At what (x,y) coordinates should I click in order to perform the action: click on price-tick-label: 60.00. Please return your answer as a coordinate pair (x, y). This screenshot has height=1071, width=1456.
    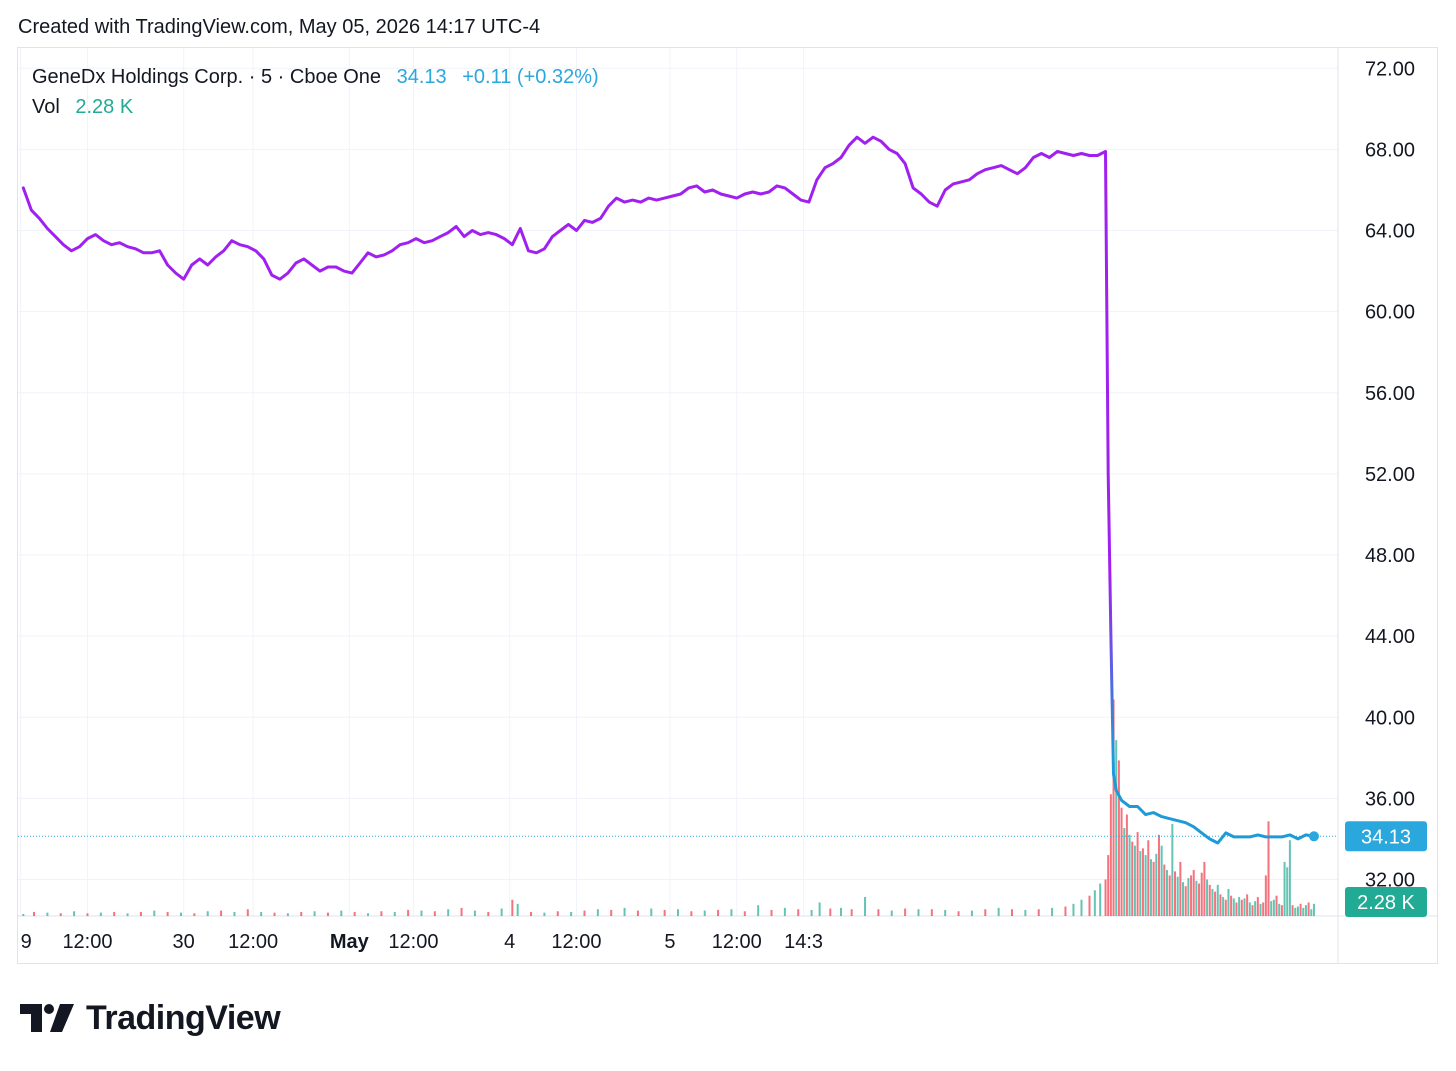
    Looking at the image, I should click on (1390, 313).